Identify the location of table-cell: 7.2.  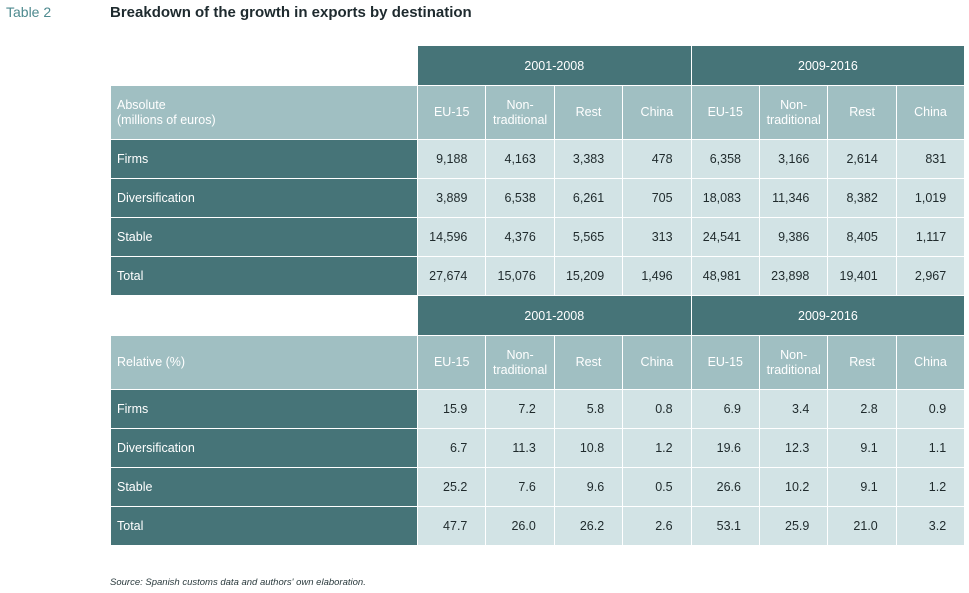
(520, 409).